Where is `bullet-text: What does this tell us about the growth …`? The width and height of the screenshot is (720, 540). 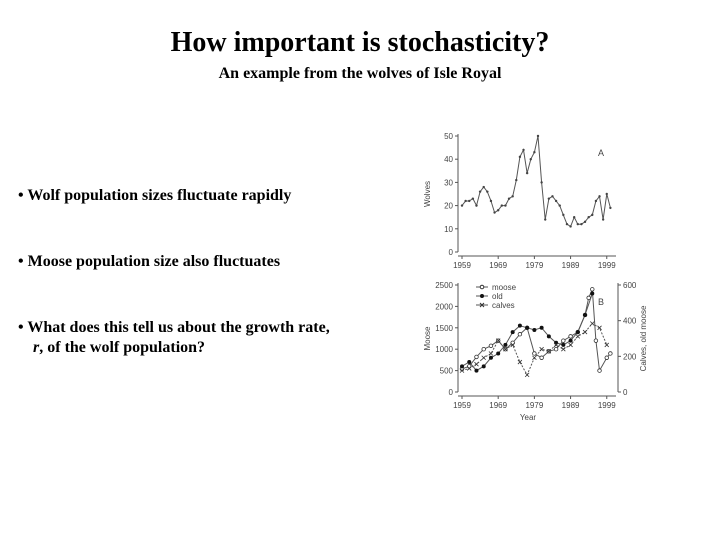 bullet-text: What does this tell us about the growth … is located at coordinates (178, 327).